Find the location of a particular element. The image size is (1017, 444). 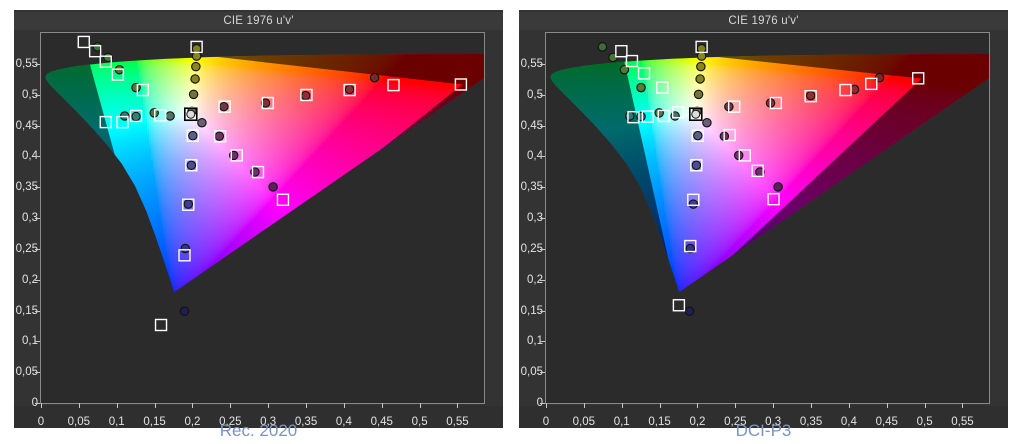

caption-rec2020: Rec. 2020 is located at coordinates (258, 431).